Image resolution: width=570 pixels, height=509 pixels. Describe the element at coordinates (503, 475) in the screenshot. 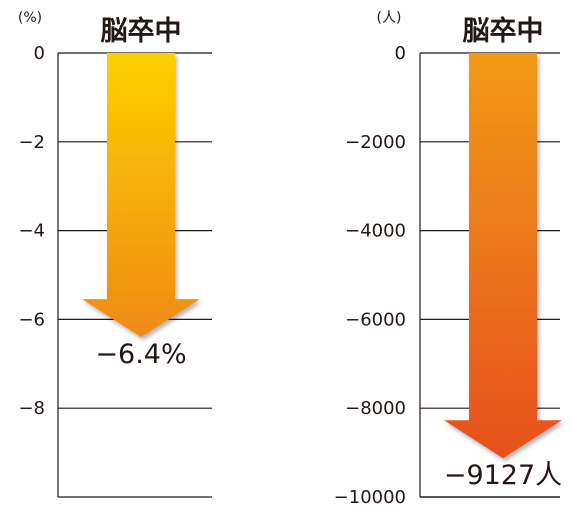

I see `data-label-1: −9127人` at that location.